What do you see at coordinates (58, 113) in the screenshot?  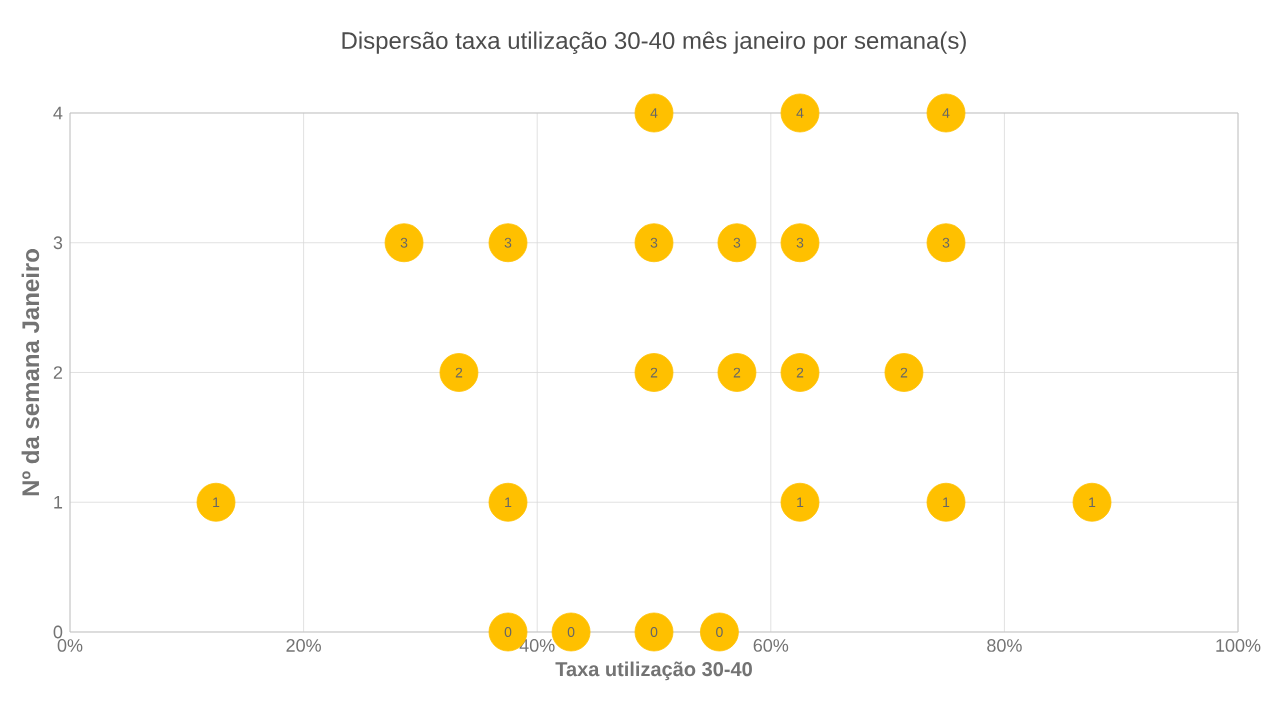 I see `y-tick-label: 4` at bounding box center [58, 113].